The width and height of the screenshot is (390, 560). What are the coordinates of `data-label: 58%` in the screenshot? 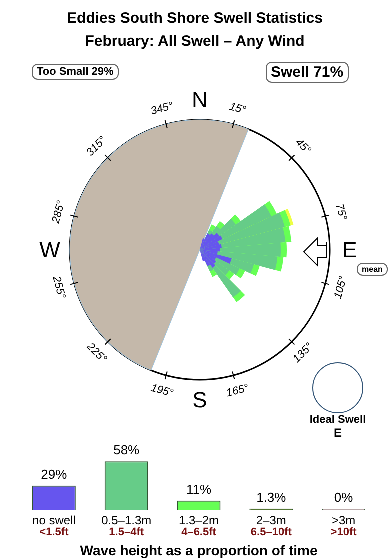 It's located at (127, 450).